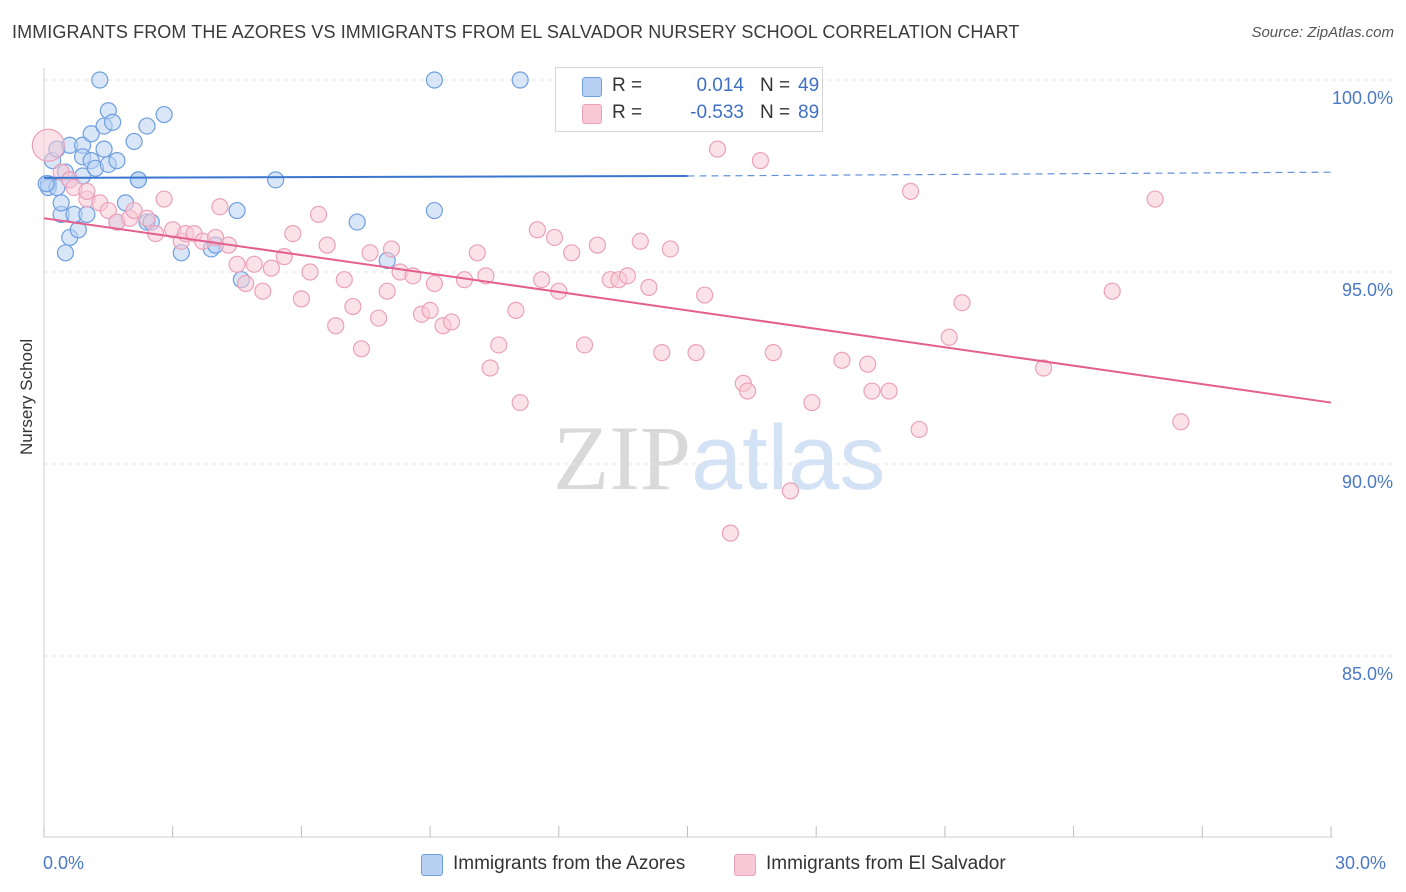 The image size is (1406, 892). Describe the element at coordinates (720, 85) in the screenshot. I see `r-value: 0.014` at that location.